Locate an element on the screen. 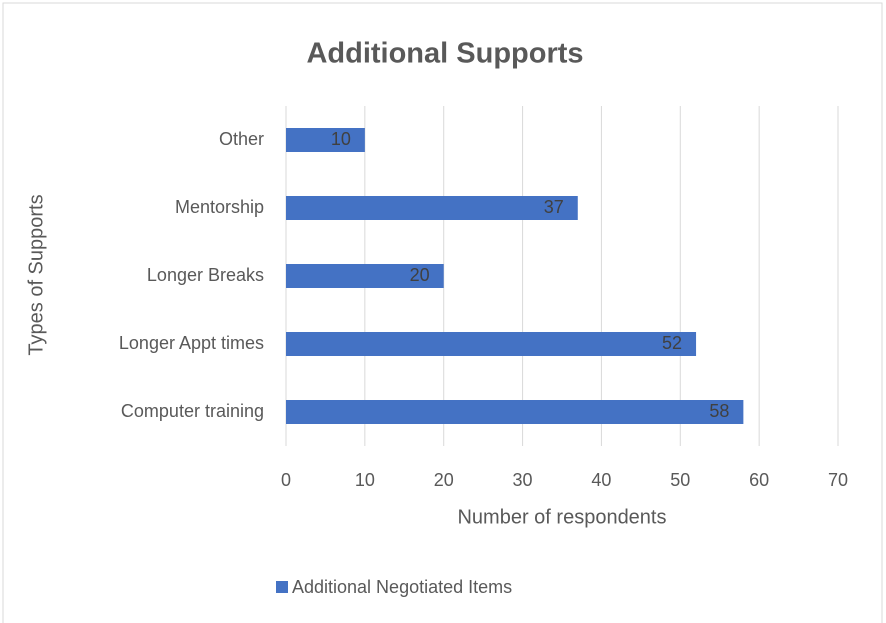 Image resolution: width=886 pixels, height=623 pixels. x-tick-label: 0 is located at coordinates (286, 480).